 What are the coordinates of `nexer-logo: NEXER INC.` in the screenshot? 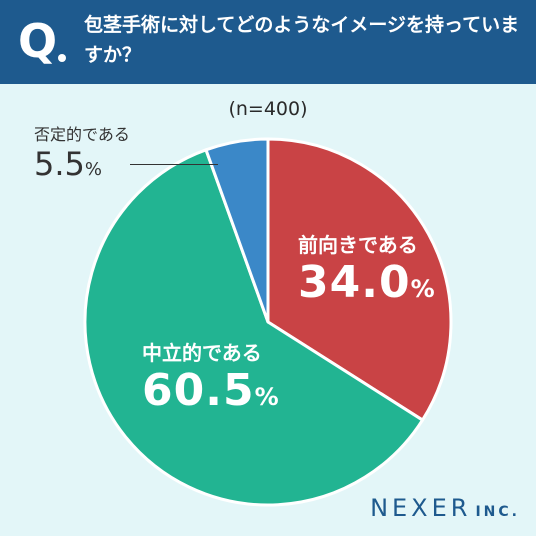 It's located at (445, 508).